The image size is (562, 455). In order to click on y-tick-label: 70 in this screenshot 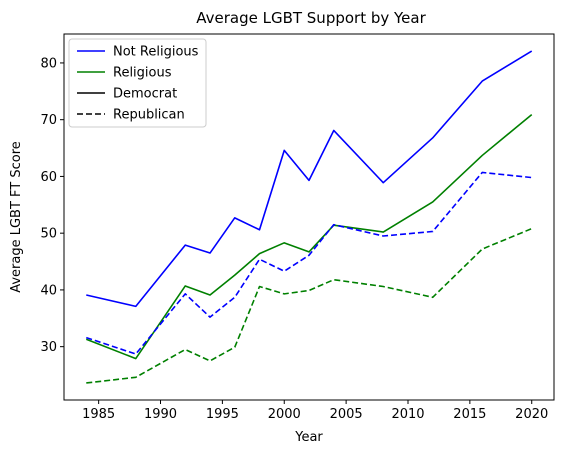, I will do `click(48, 120)`.